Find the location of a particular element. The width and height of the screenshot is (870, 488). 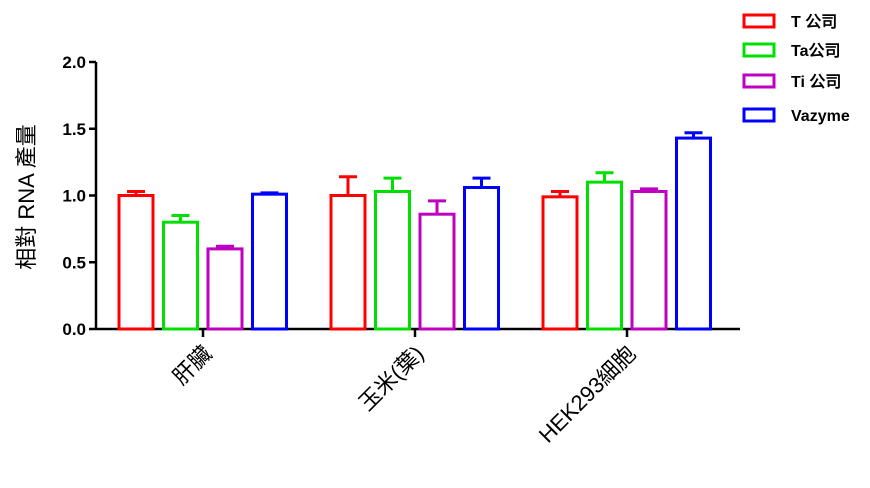

category-labels: 肝臟 玉米(葉) HEK293細胞 is located at coordinates (404, 388).